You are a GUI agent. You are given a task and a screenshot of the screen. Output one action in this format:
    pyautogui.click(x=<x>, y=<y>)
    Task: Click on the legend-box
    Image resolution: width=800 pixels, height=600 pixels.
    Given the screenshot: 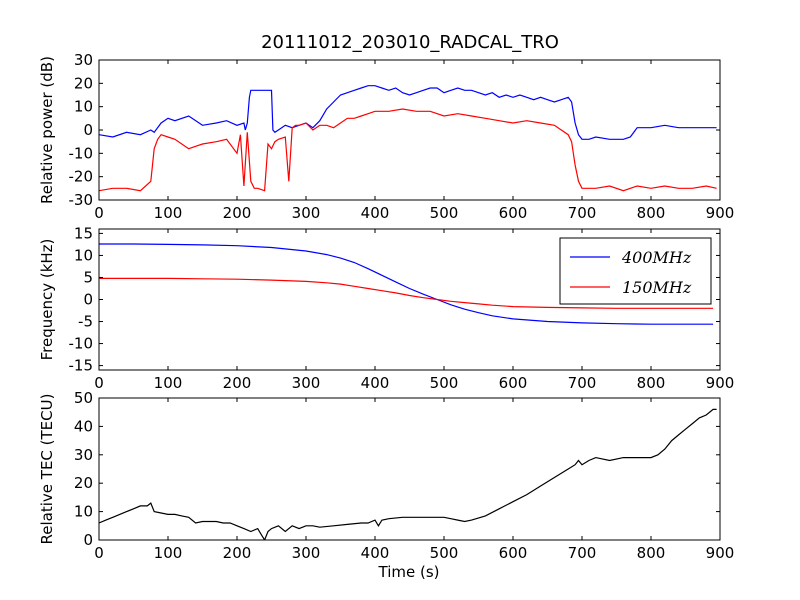 What is the action you would take?
    pyautogui.click(x=635, y=271)
    